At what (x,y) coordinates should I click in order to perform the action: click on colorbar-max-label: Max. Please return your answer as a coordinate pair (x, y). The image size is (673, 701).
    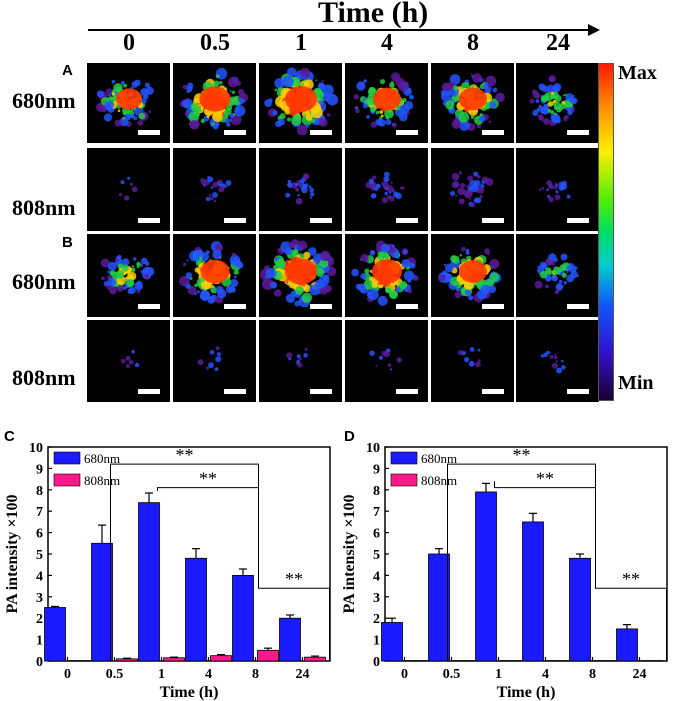
    Looking at the image, I should click on (637, 73).